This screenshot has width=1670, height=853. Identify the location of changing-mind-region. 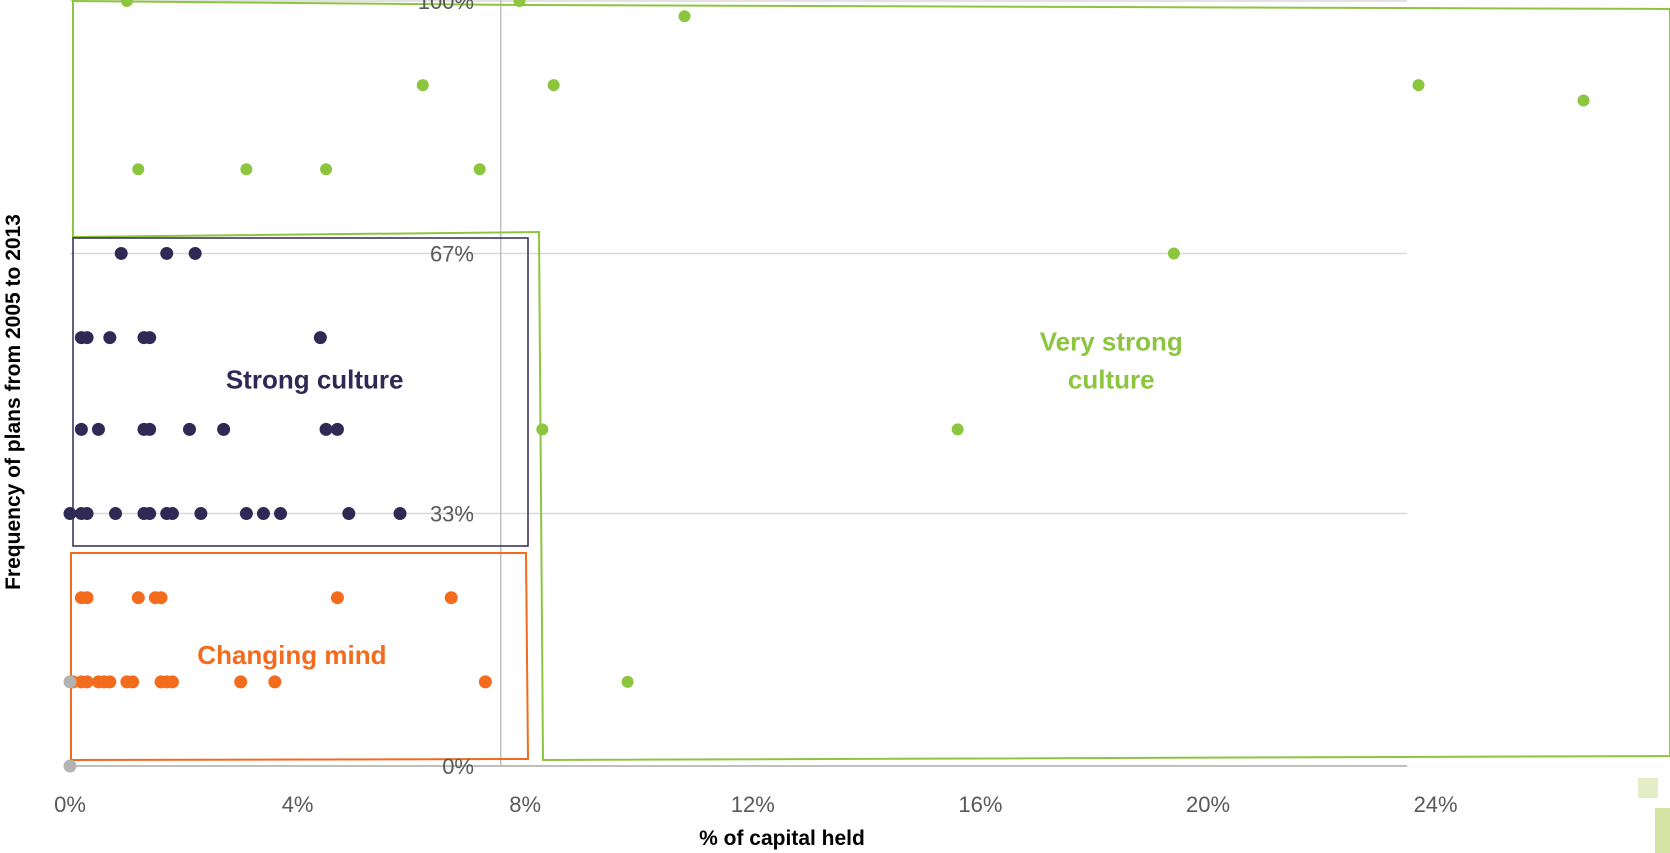
(300, 657).